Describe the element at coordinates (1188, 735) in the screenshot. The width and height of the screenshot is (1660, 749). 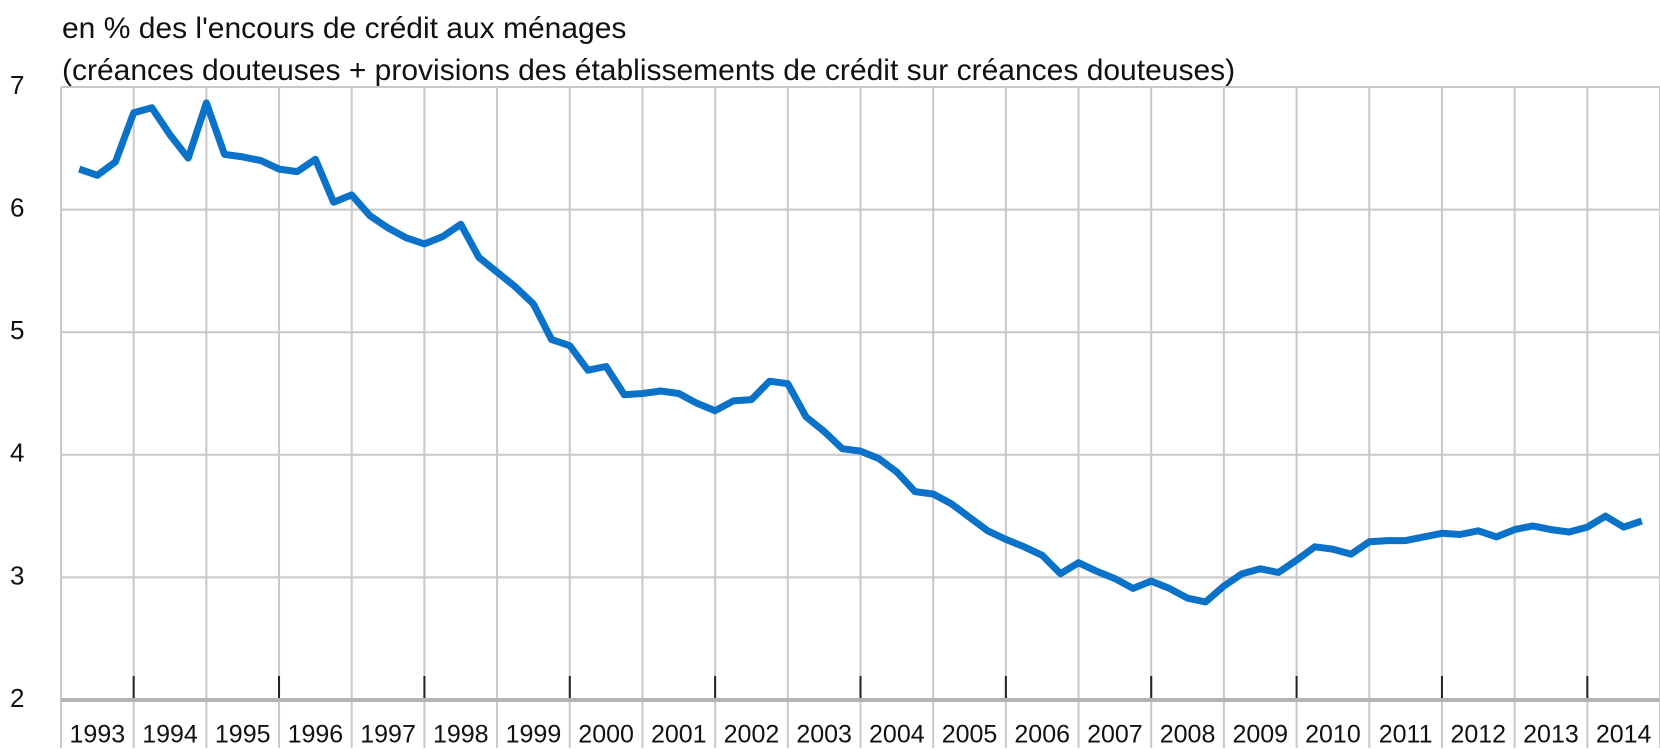
I see `x-tick-label: 2008` at that location.